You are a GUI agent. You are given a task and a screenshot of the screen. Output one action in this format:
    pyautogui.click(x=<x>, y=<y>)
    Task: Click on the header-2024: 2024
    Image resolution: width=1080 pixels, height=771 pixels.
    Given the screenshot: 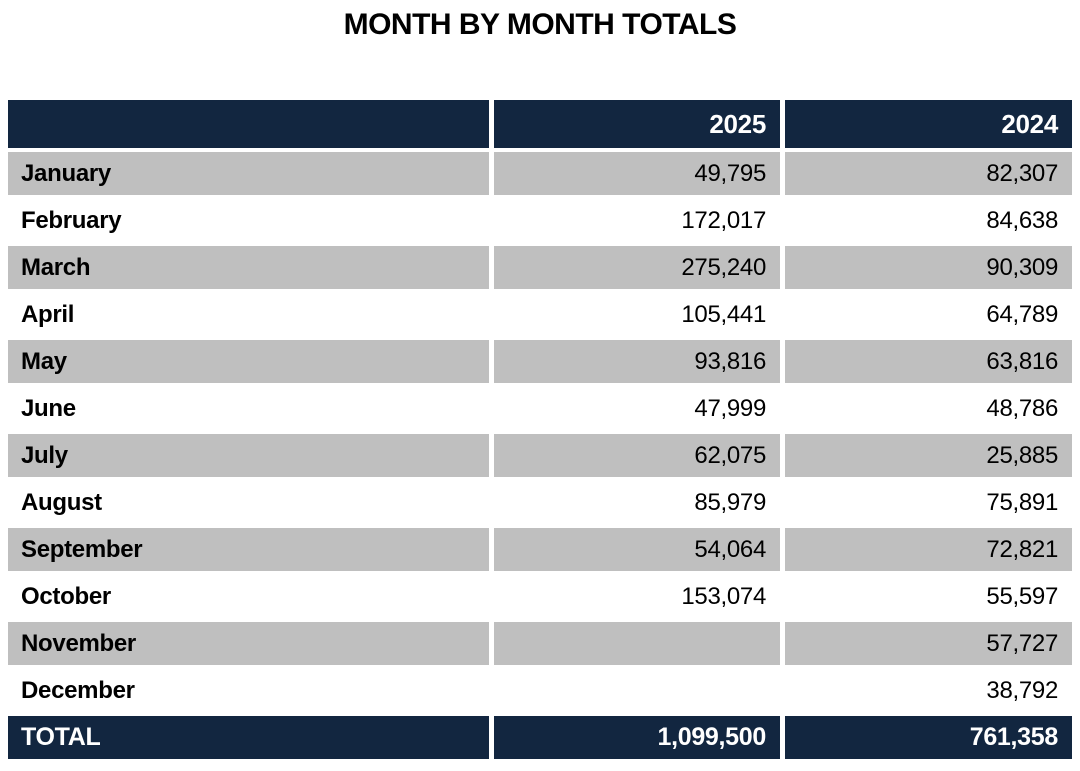 What is the action you would take?
    pyautogui.click(x=928, y=124)
    